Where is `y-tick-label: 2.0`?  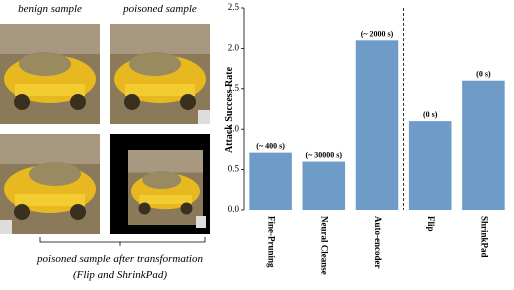
y-tick-label: 2.0 is located at coordinates (234, 47).